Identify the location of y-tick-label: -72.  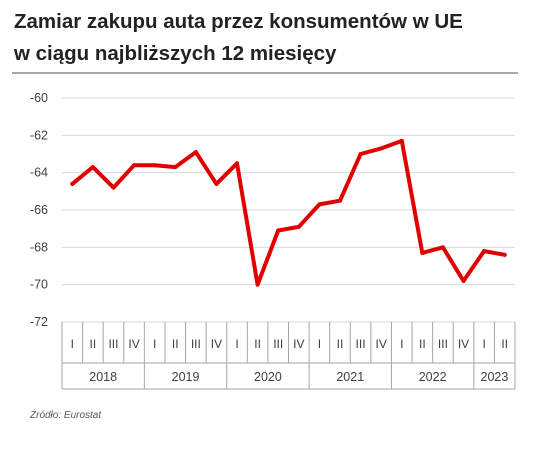
(39, 322).